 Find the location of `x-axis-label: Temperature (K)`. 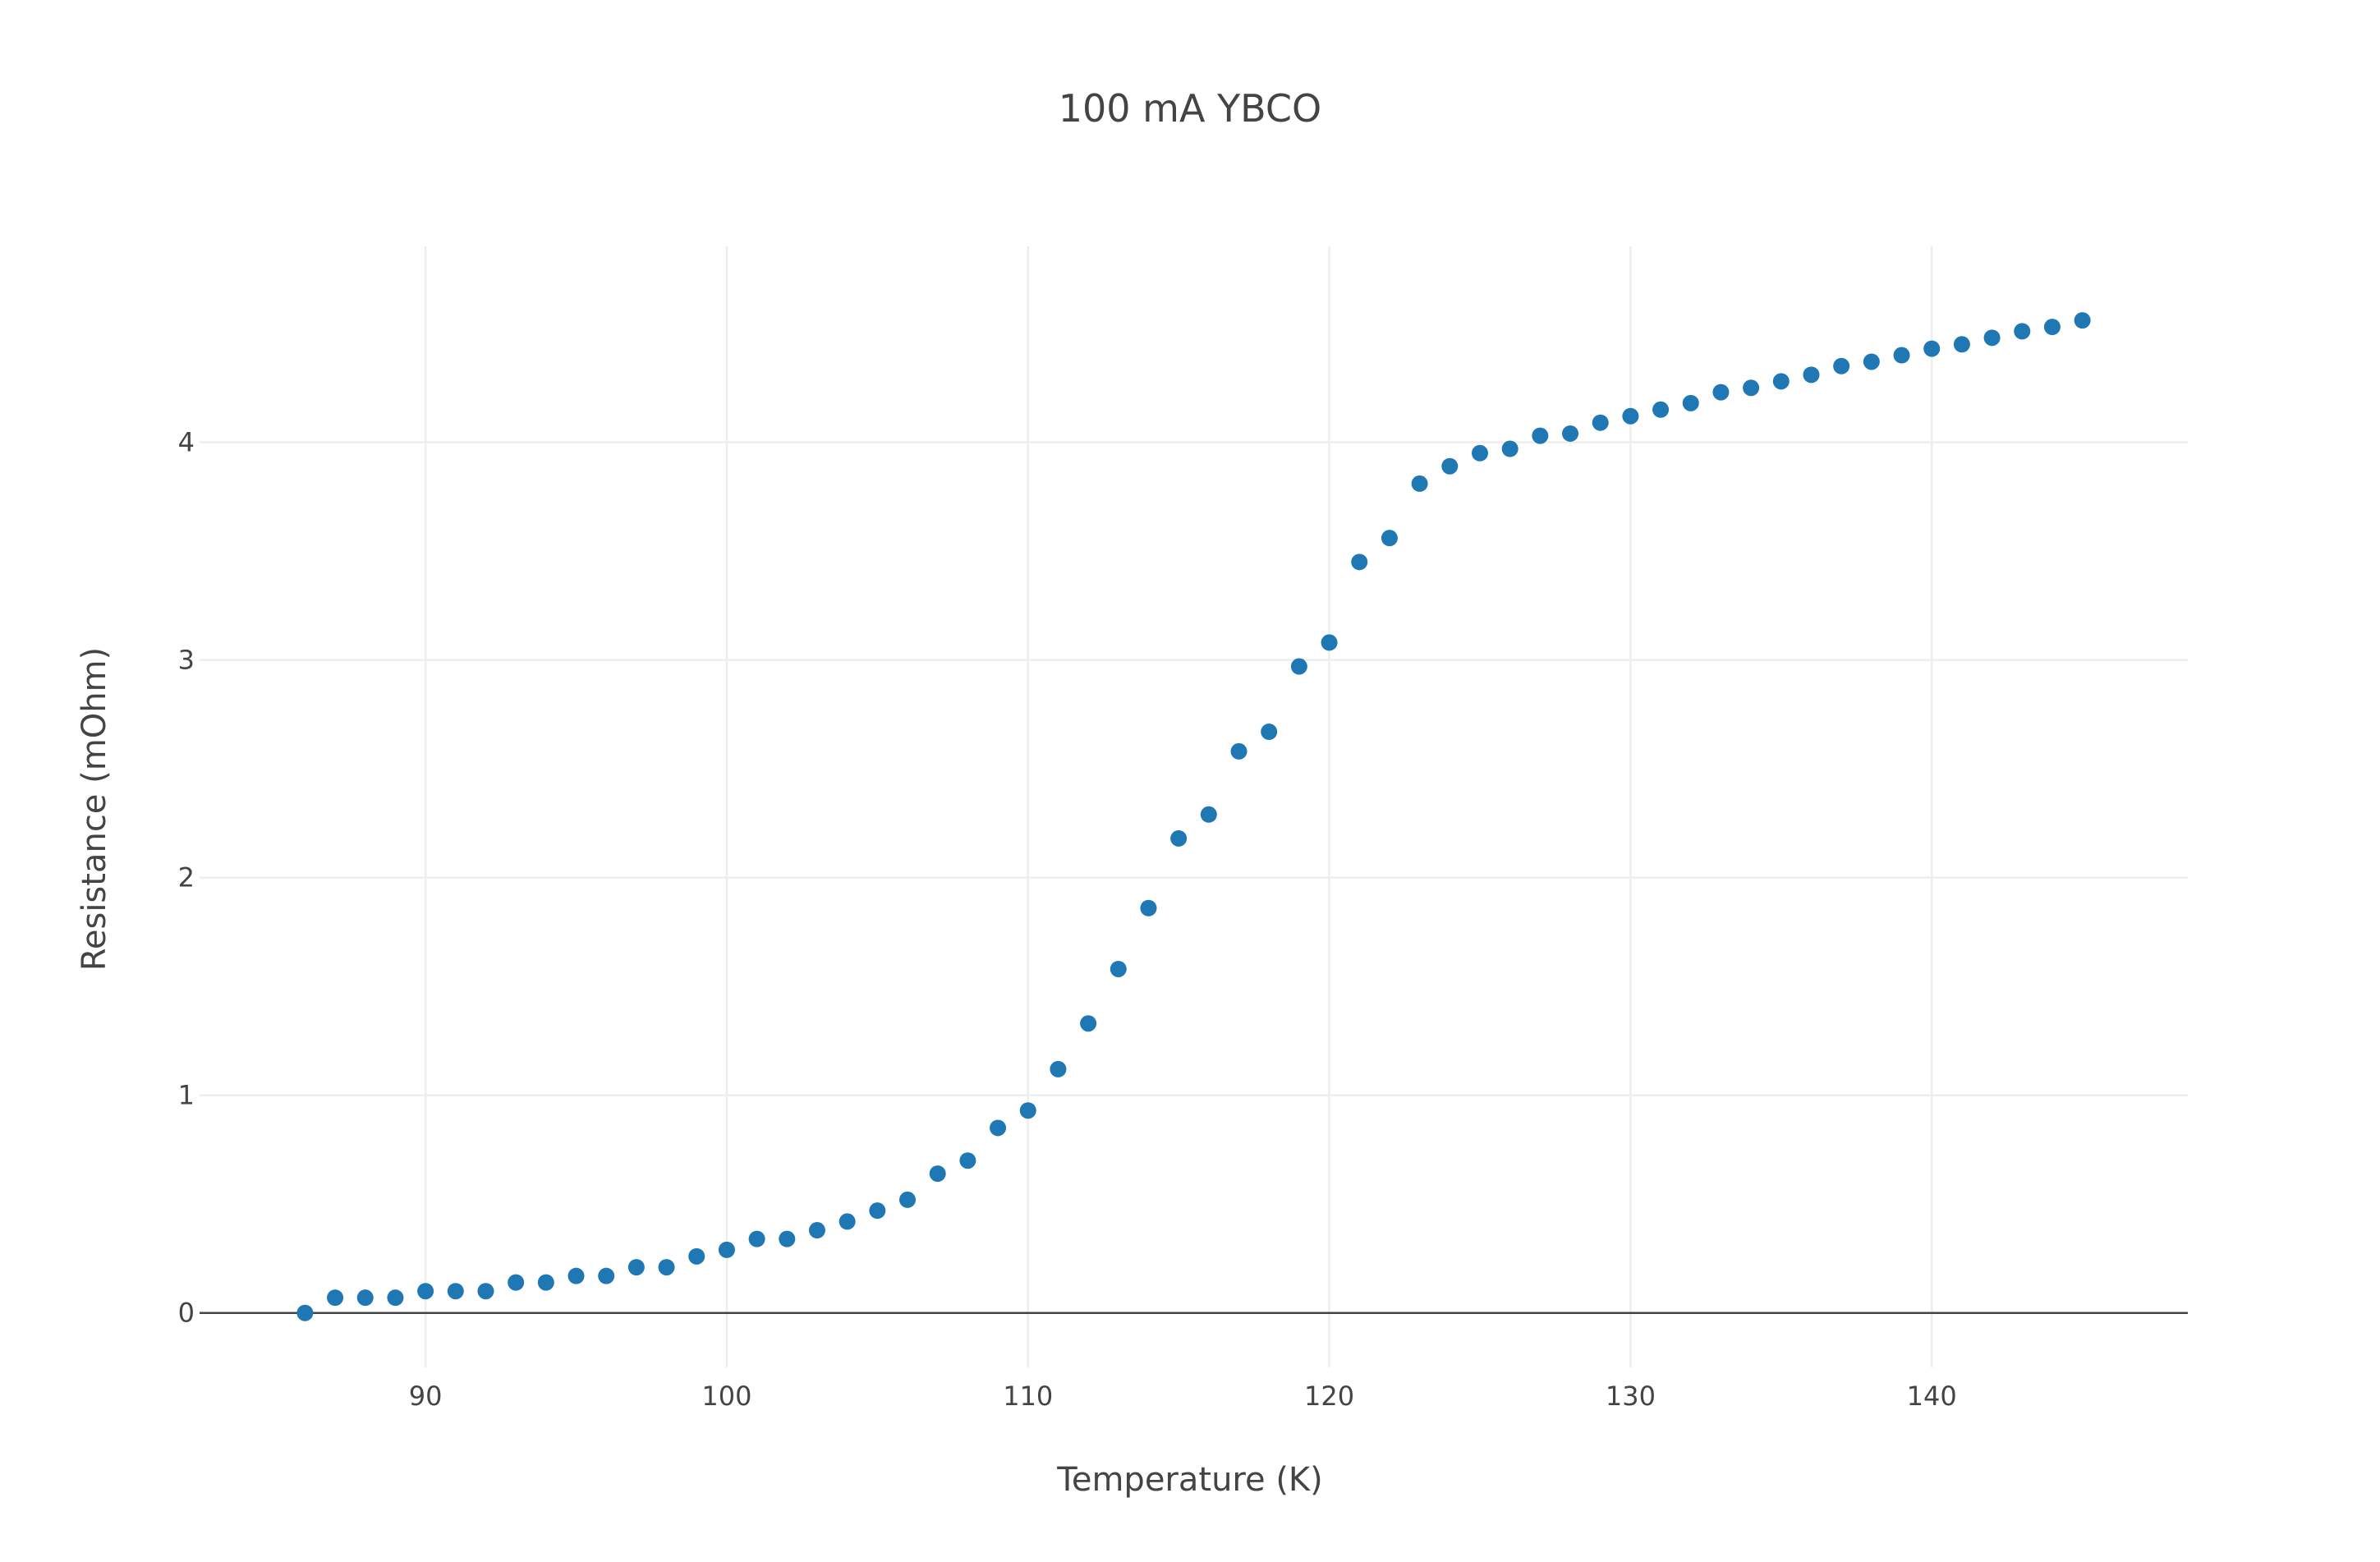

x-axis-label: Temperature (K) is located at coordinates (1189, 1480).